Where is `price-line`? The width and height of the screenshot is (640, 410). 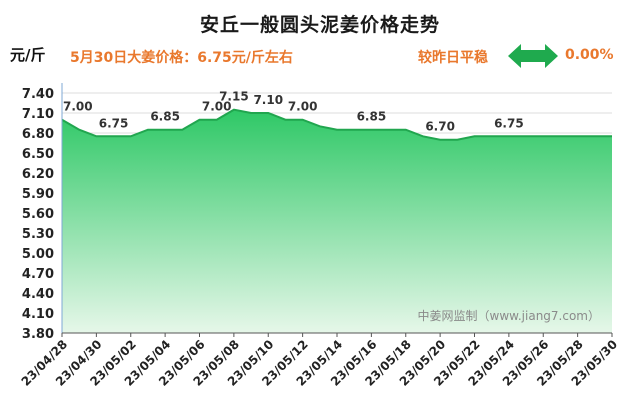
price-line is located at coordinates (336, 124).